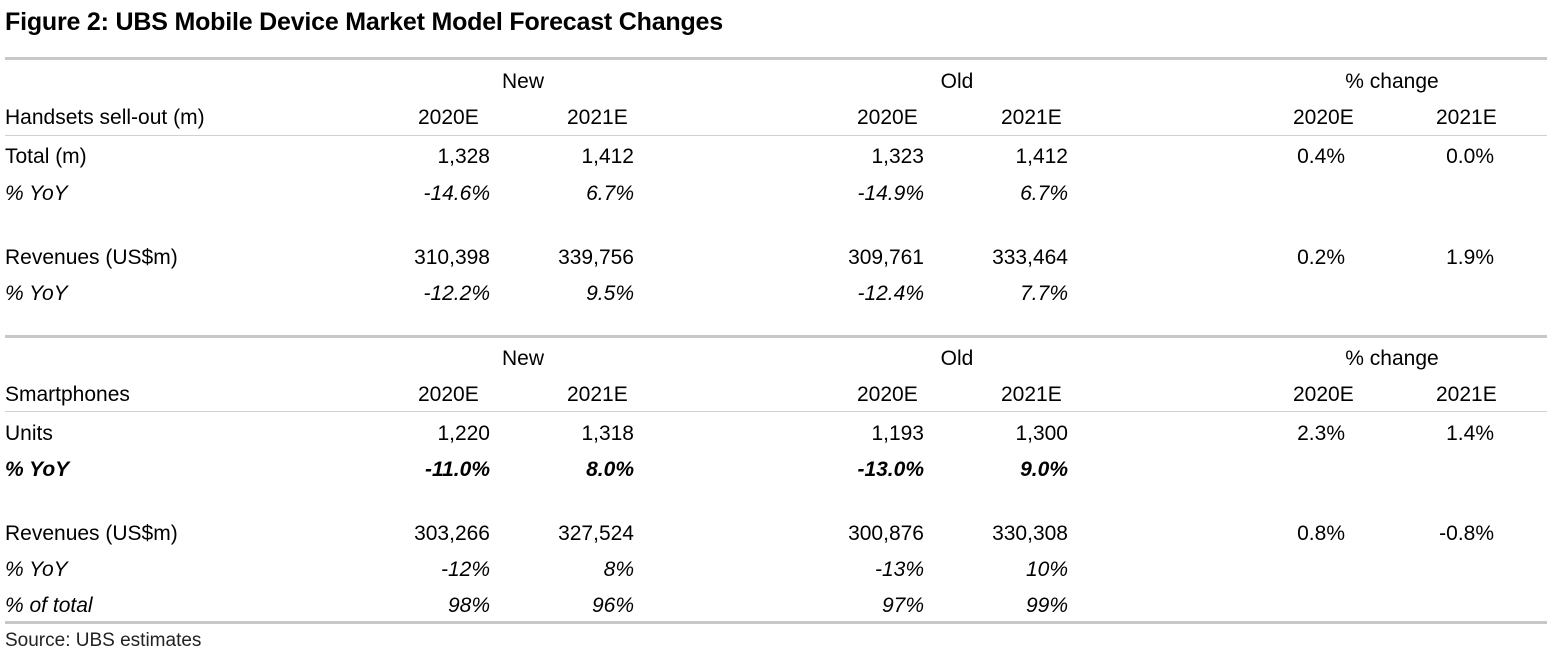 This screenshot has width=1552, height=653. What do you see at coordinates (776, 157) in the screenshot?
I see `table-row: Total (m) 1,328 1,412 1,323 1,412 0.4% 0.0%` at bounding box center [776, 157].